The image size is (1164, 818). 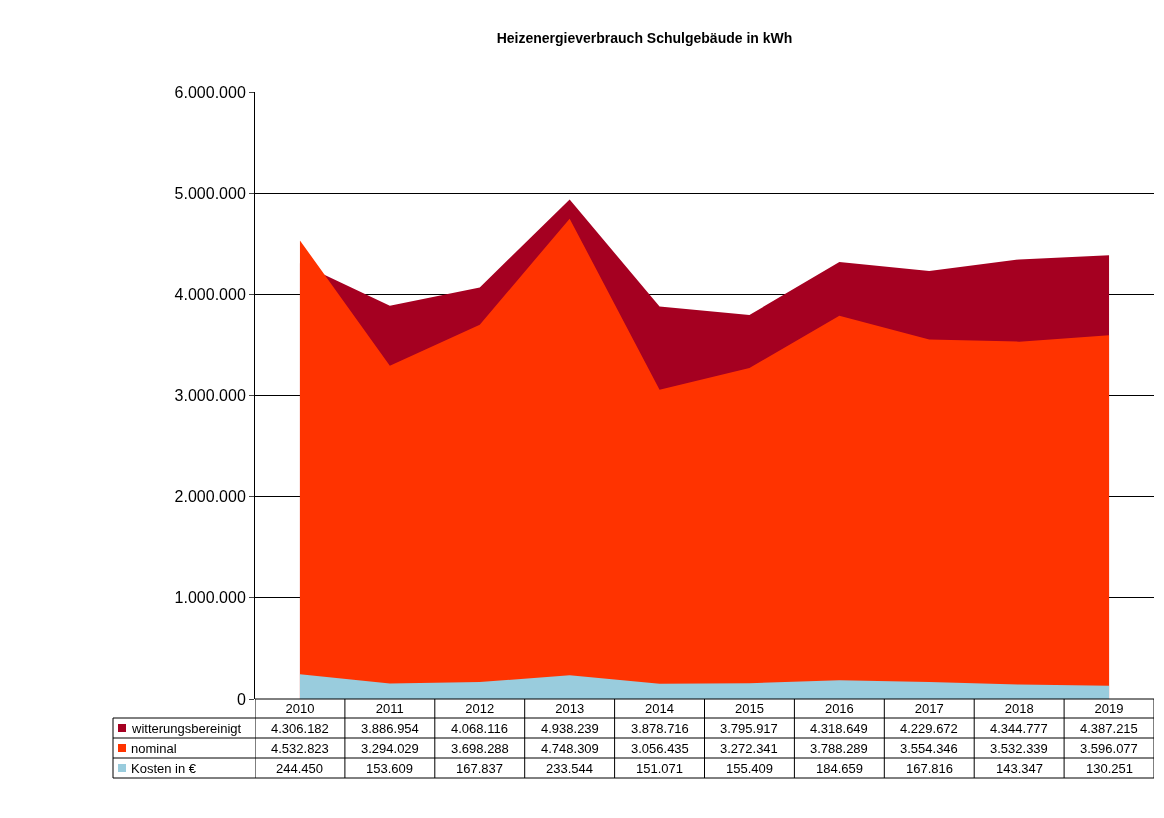 What do you see at coordinates (1109, 768) in the screenshot?
I see `data-label: 130.251` at bounding box center [1109, 768].